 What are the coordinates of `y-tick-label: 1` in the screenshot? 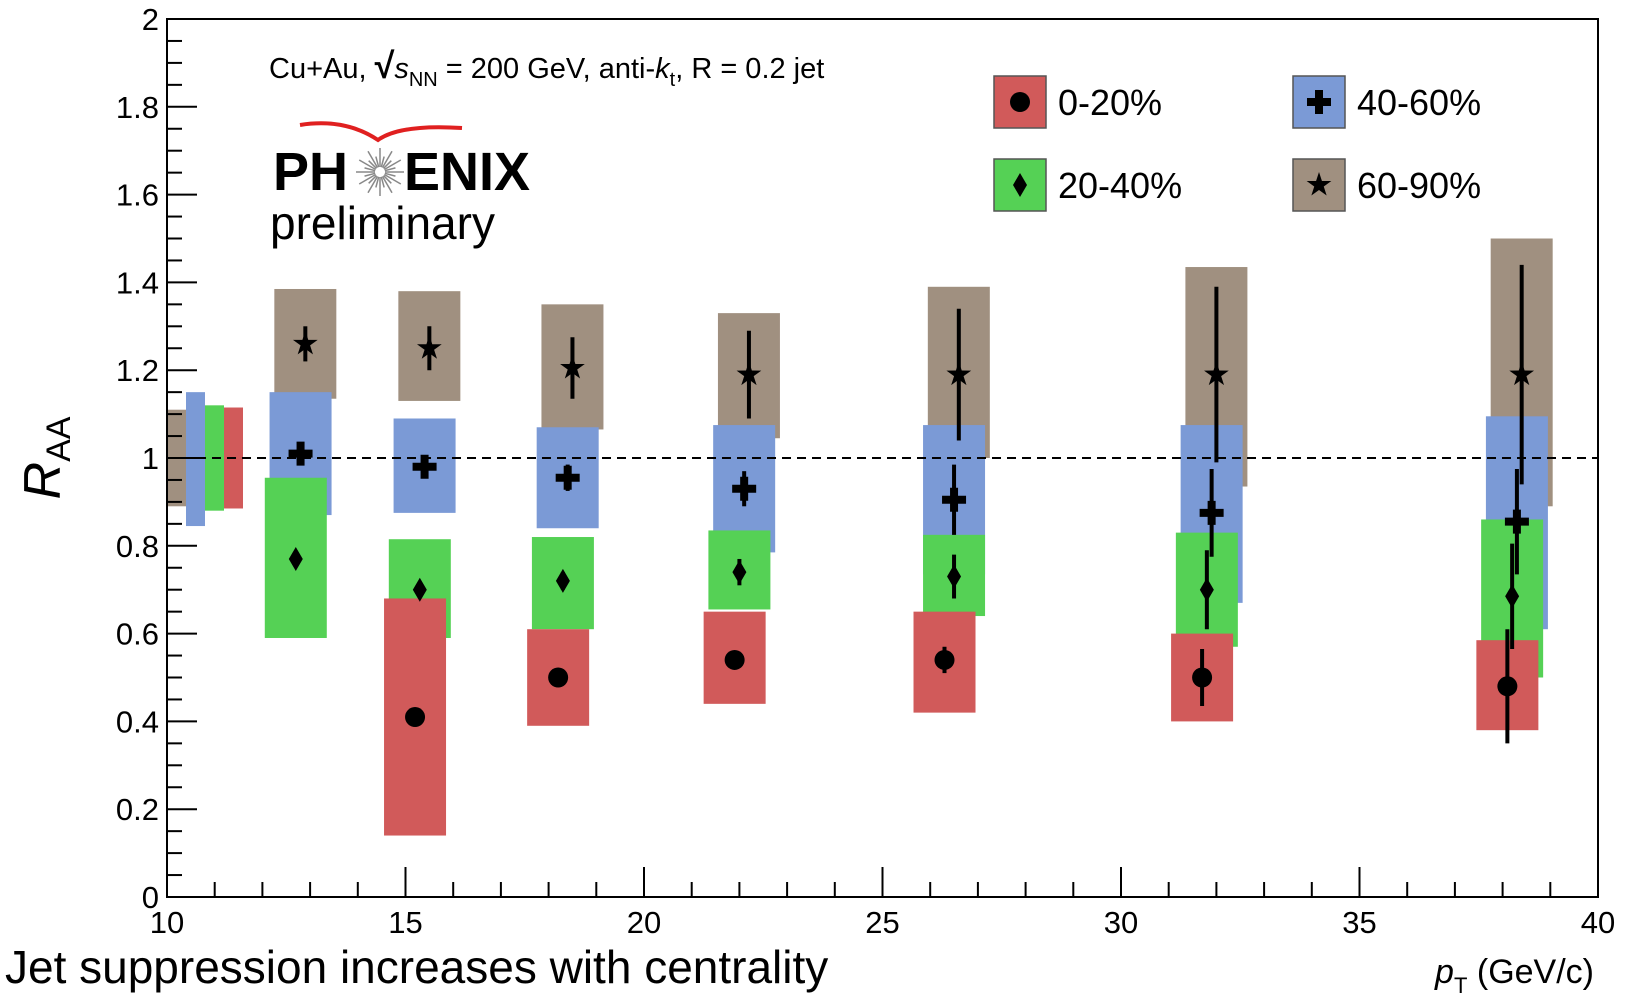 It's located at (150, 458).